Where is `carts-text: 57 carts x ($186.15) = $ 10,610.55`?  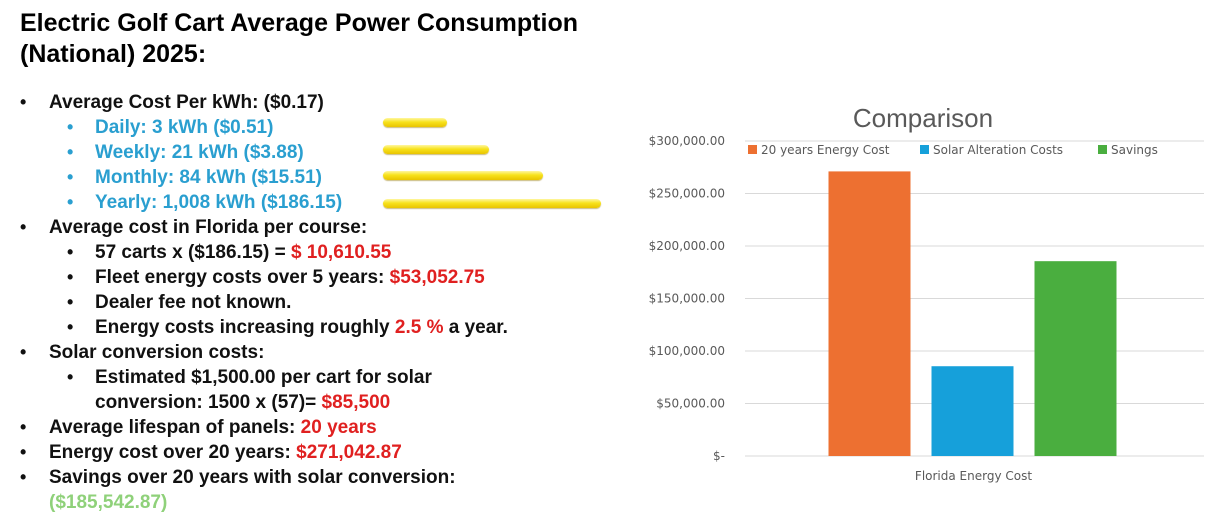
carts-text: 57 carts x ($186.15) = $ 10,610.55 is located at coordinates (243, 252).